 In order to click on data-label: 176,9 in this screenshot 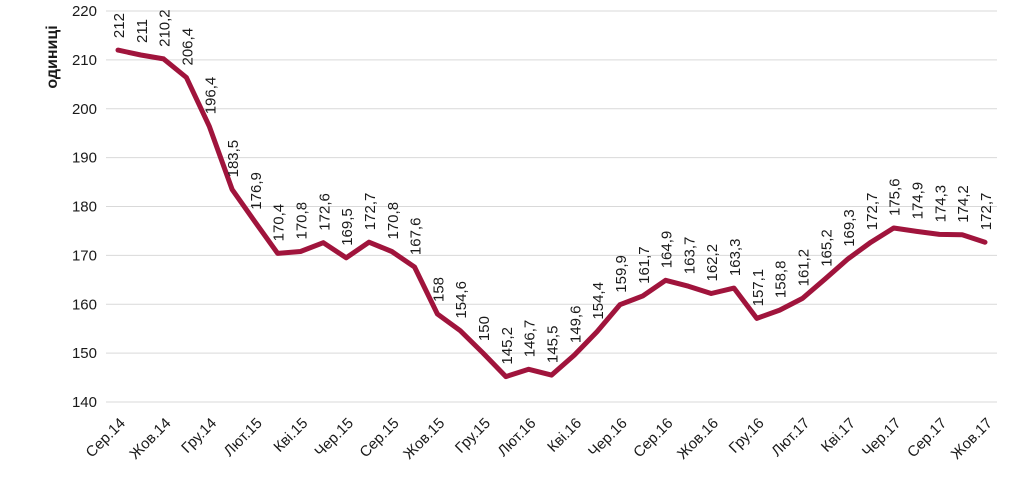, I will do `click(256, 191)`.